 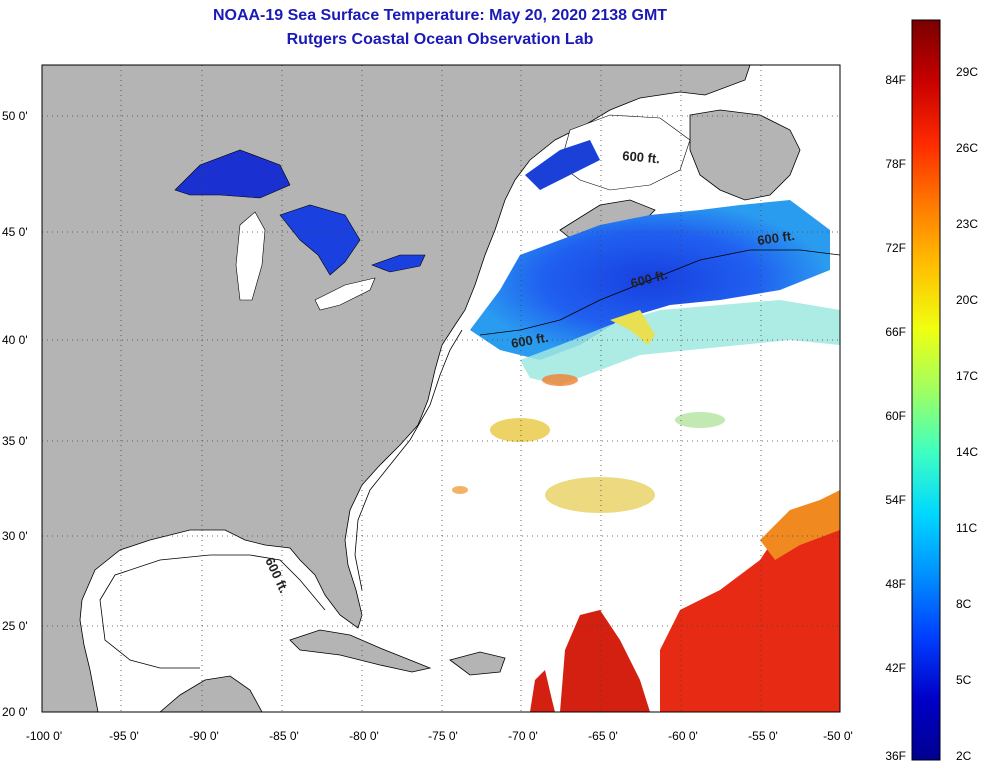 What do you see at coordinates (926, 390) in the screenshot?
I see `colorbar` at bounding box center [926, 390].